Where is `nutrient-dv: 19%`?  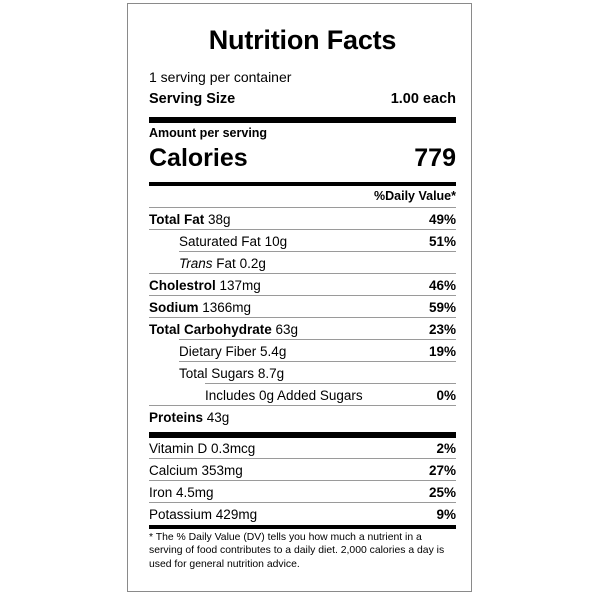 nutrient-dv: 19% is located at coordinates (442, 351).